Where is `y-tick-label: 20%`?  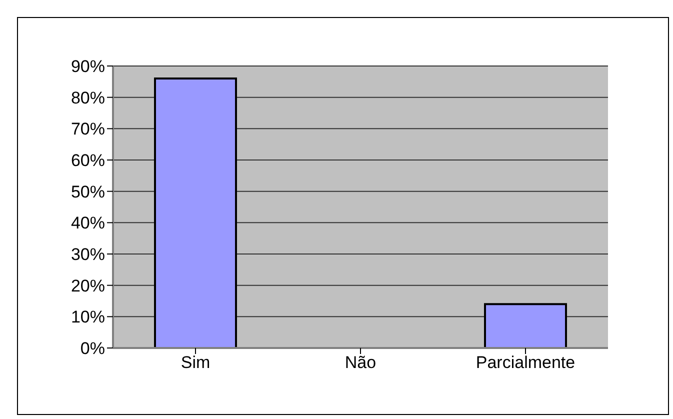
y-tick-label: 20% is located at coordinates (87, 286).